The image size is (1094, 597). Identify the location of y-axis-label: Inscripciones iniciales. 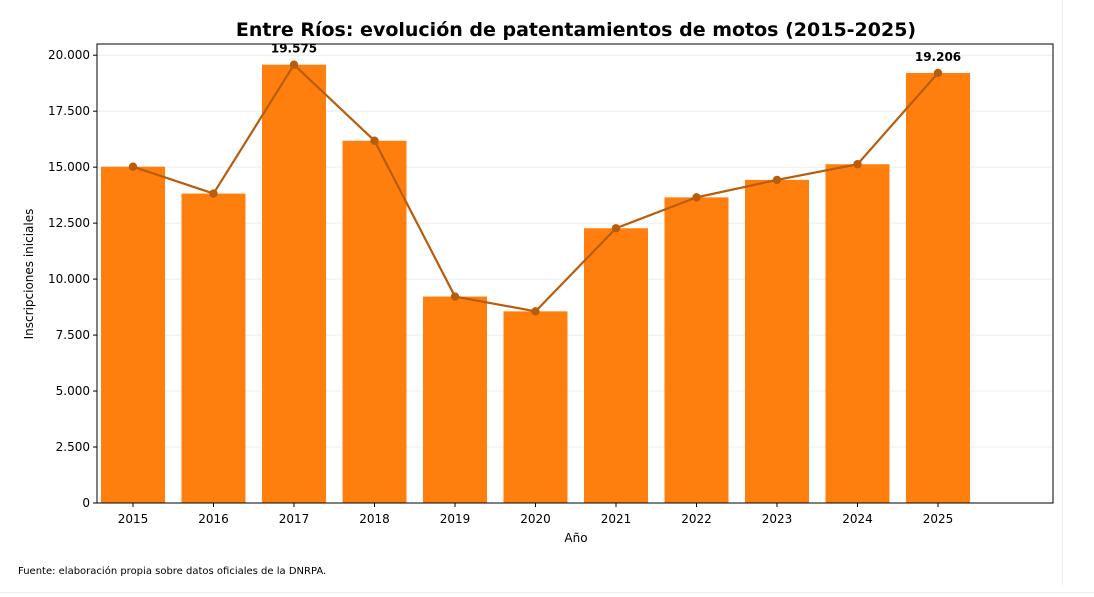
(29, 274).